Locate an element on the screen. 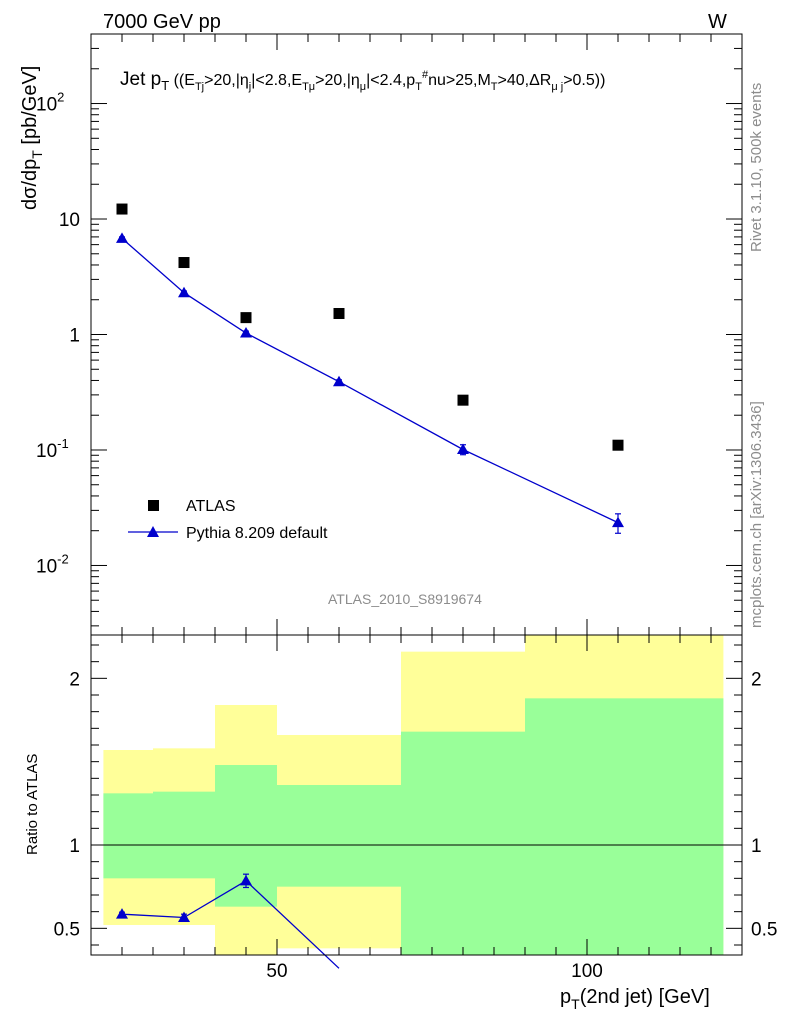 The width and height of the screenshot is (786, 1024). x-tick-label: 100 is located at coordinates (587, 971).